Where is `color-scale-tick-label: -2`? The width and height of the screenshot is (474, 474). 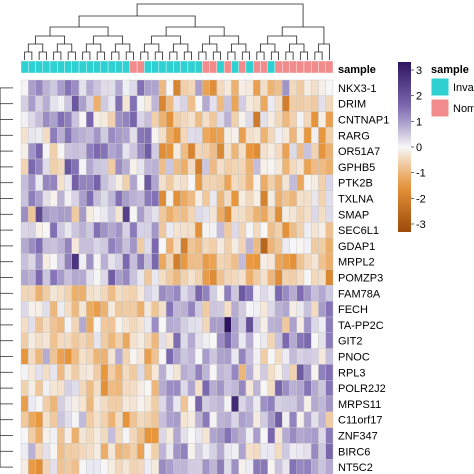
color-scale-tick-label: -2 is located at coordinates (421, 199).